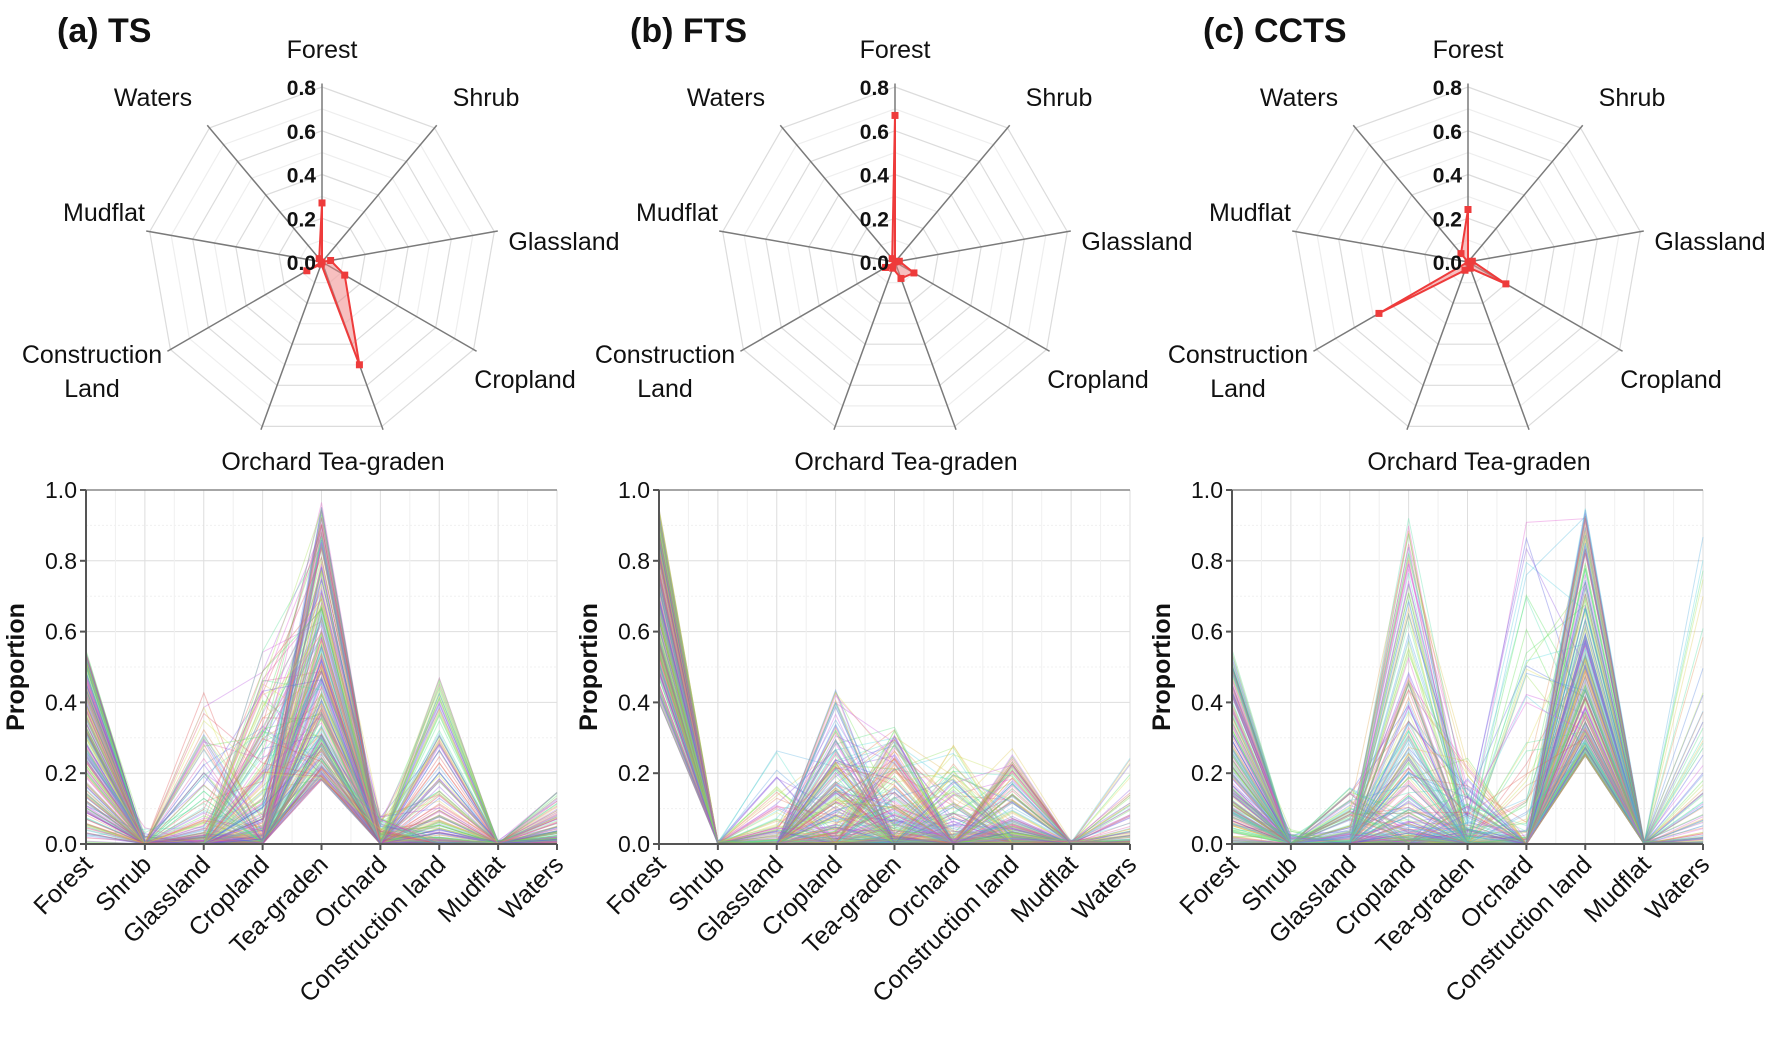 The height and width of the screenshot is (1038, 1772). What do you see at coordinates (61, 561) in the screenshot?
I see `y-tick-label: 0.8` at bounding box center [61, 561].